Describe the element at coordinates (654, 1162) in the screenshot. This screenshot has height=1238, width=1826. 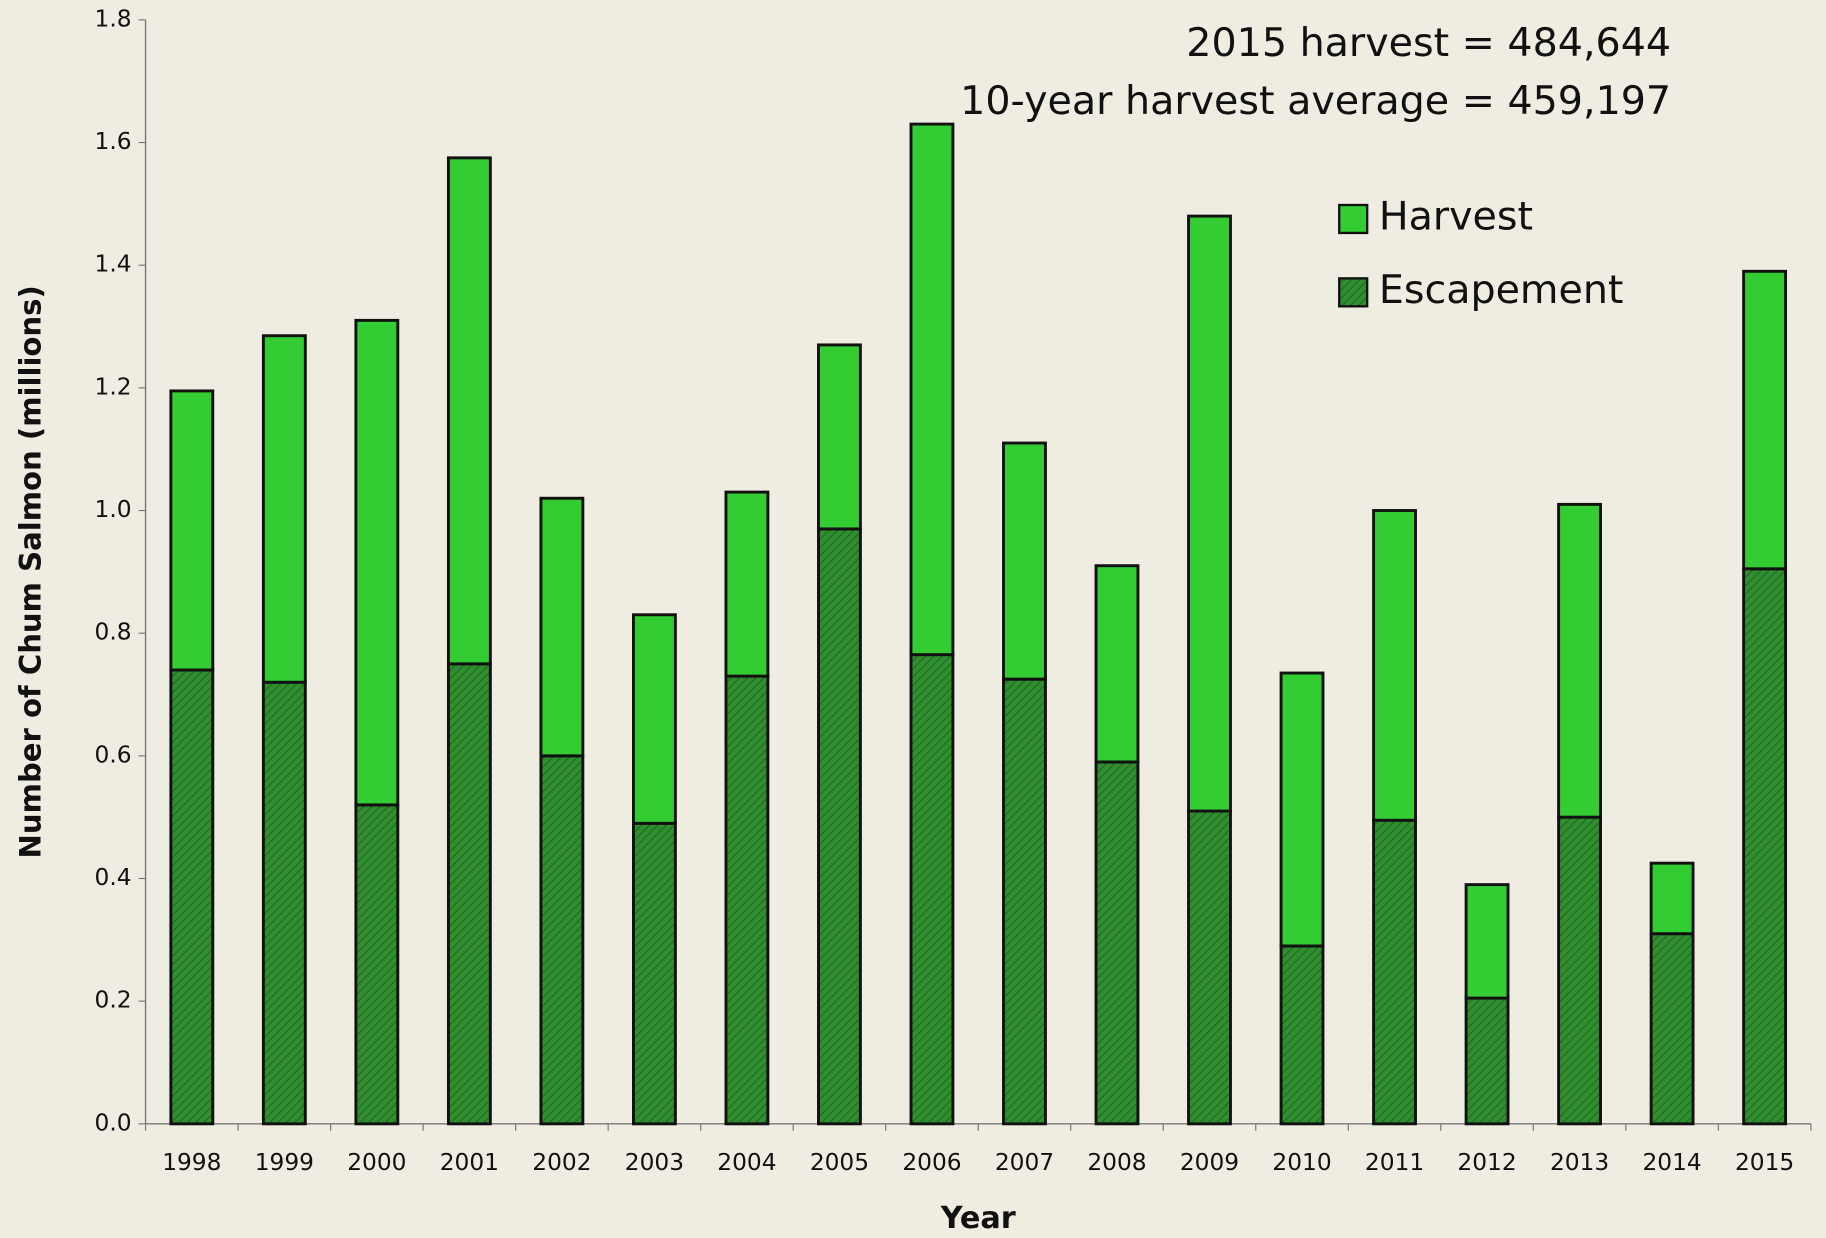
I see `x-tick-label: 2003` at that location.